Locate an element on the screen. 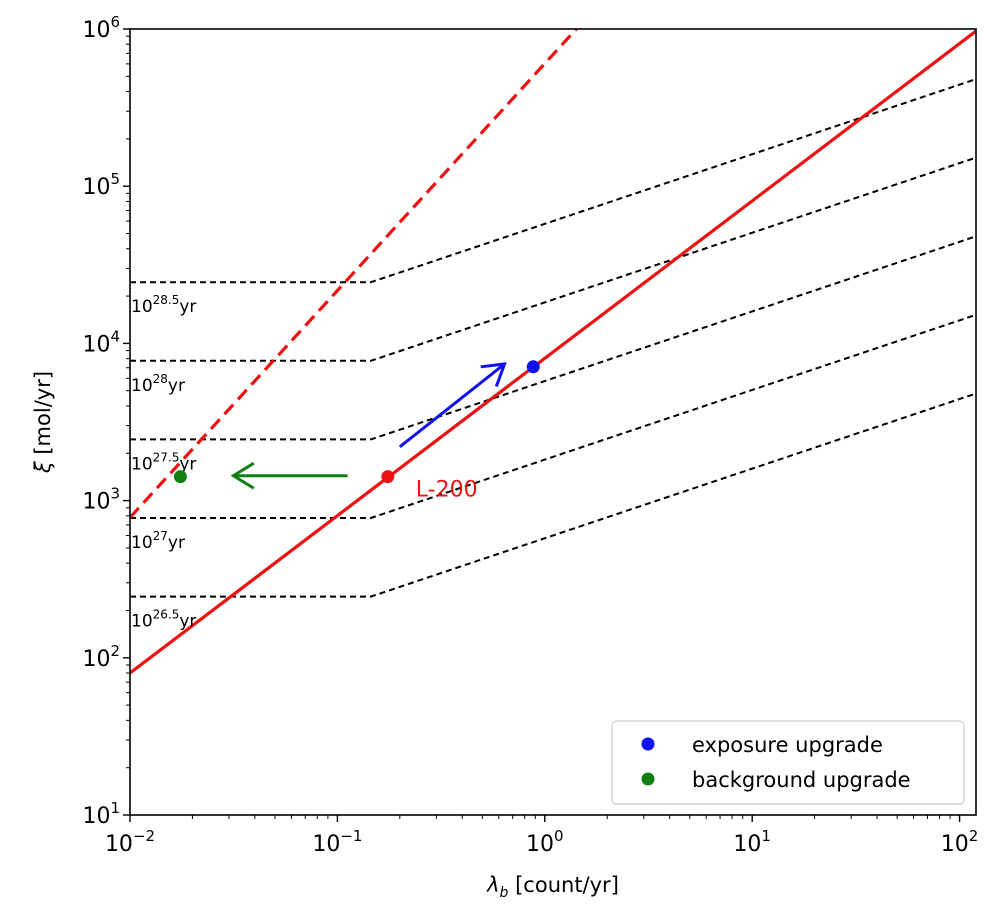 The height and width of the screenshot is (906, 997). contour-label-4: 1028.5yr is located at coordinates (163, 305).